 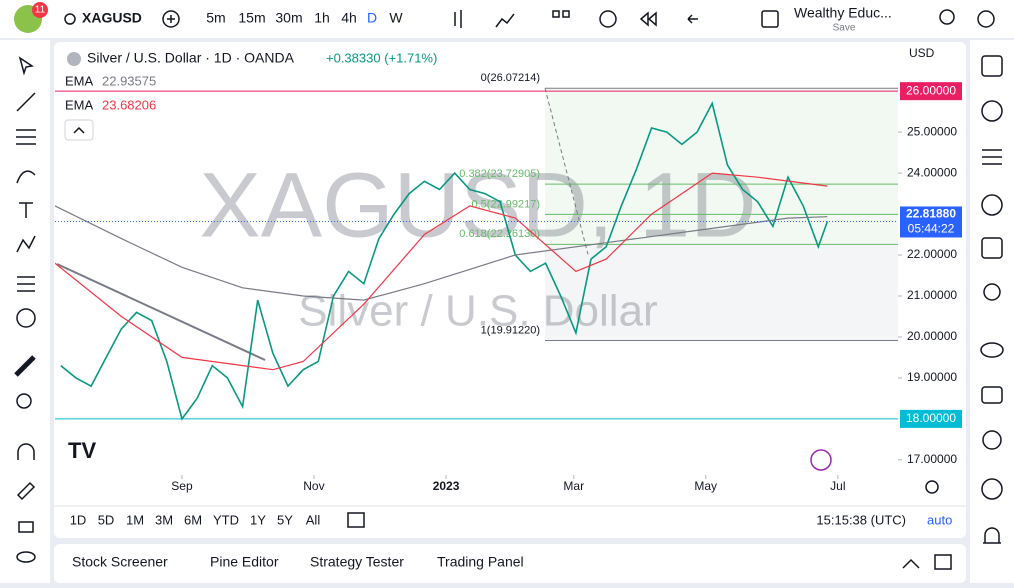 I want to click on bottom-panel, so click(x=510, y=563).